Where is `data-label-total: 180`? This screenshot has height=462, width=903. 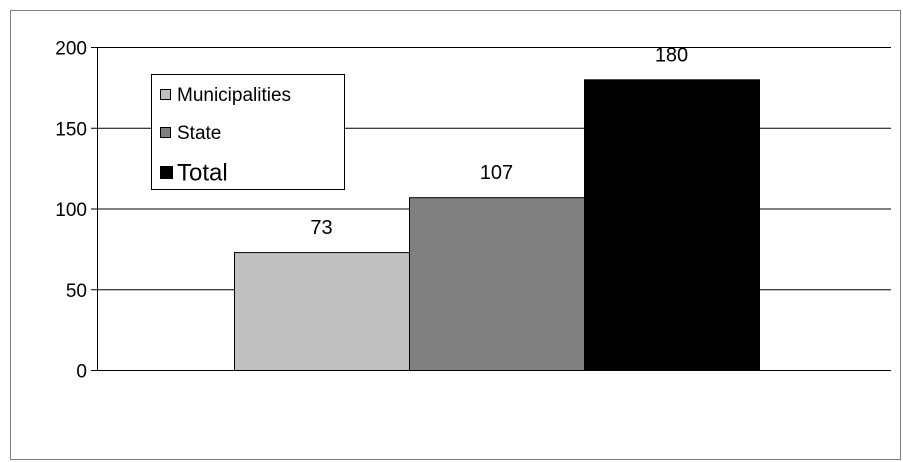
data-label-total: 180 is located at coordinates (671, 55).